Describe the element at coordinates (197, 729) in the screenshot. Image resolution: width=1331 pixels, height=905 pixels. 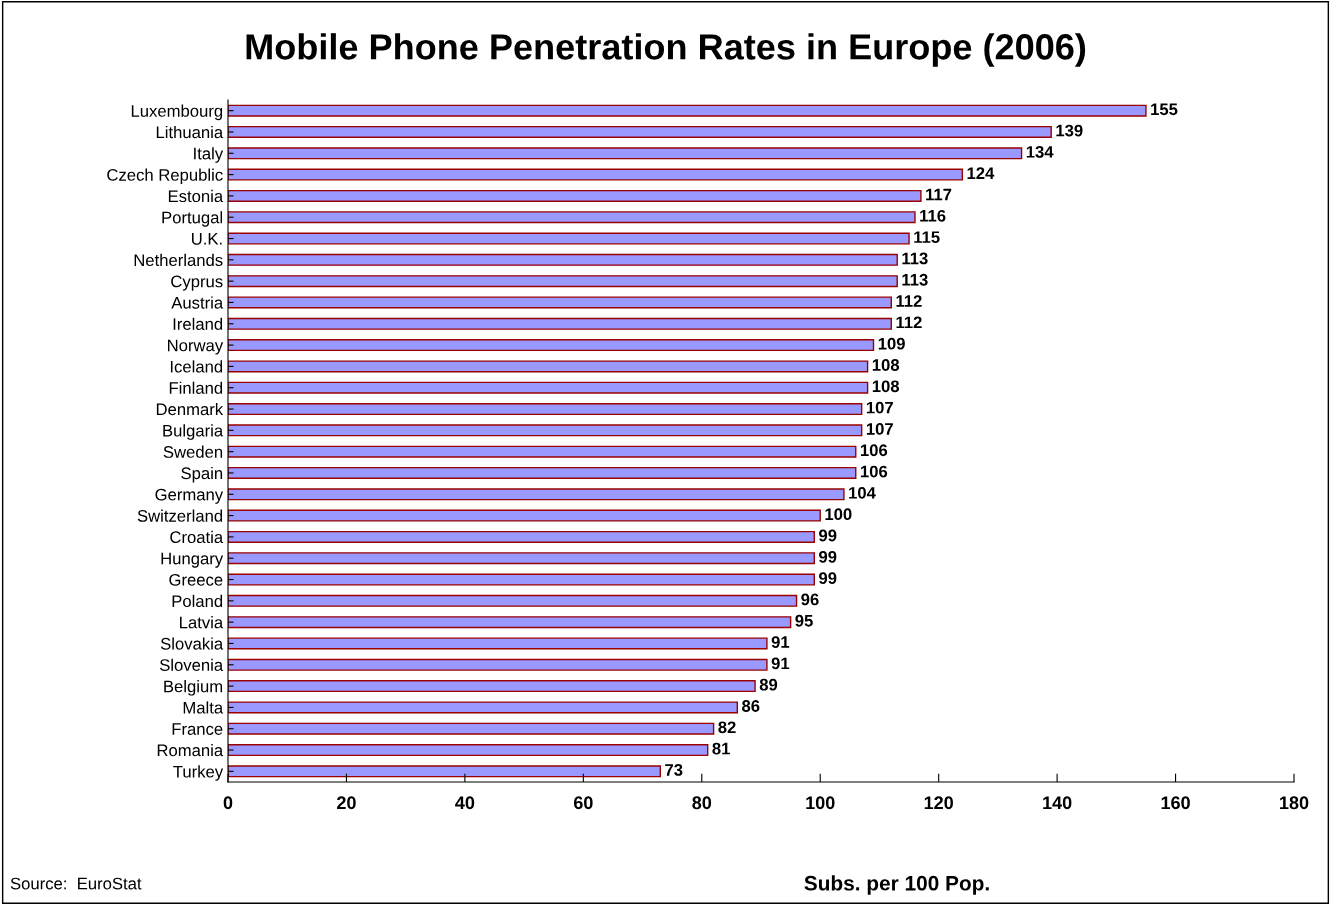
I see `y-tick-label: France` at that location.